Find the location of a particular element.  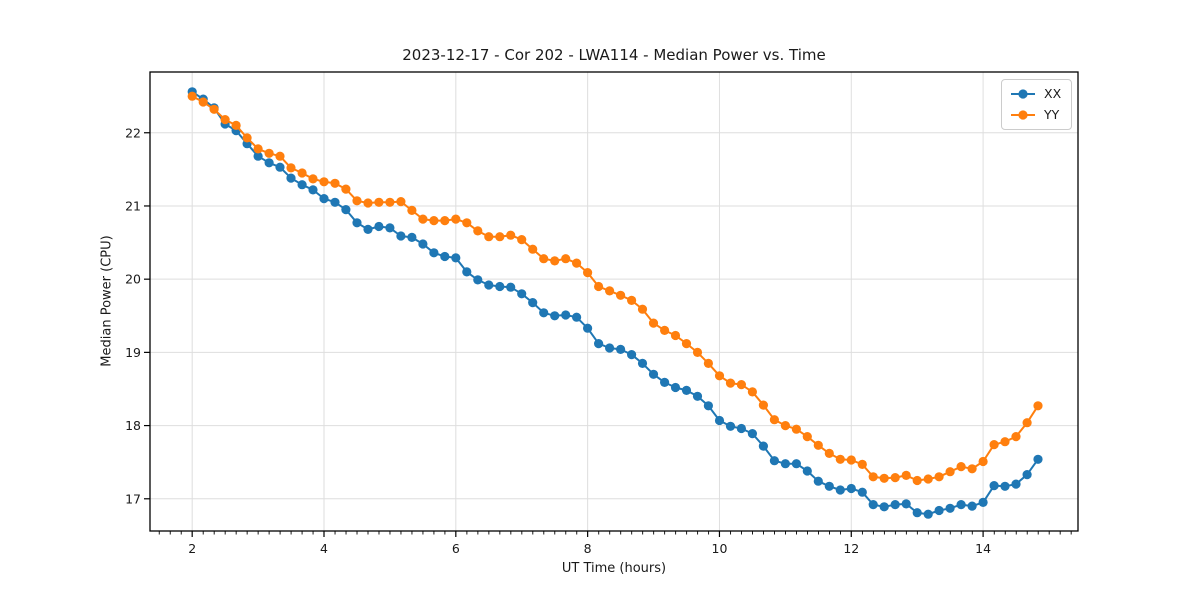

x-tick-label-6: 6 is located at coordinates (456, 548).